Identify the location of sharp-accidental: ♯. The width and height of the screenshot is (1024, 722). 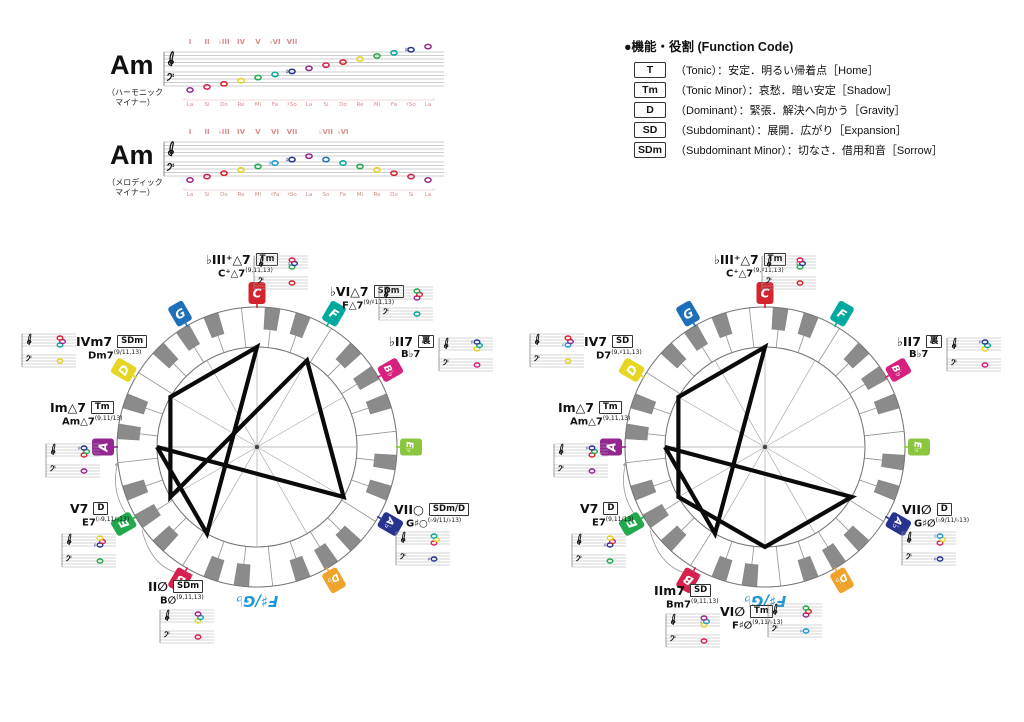
(287, 160).